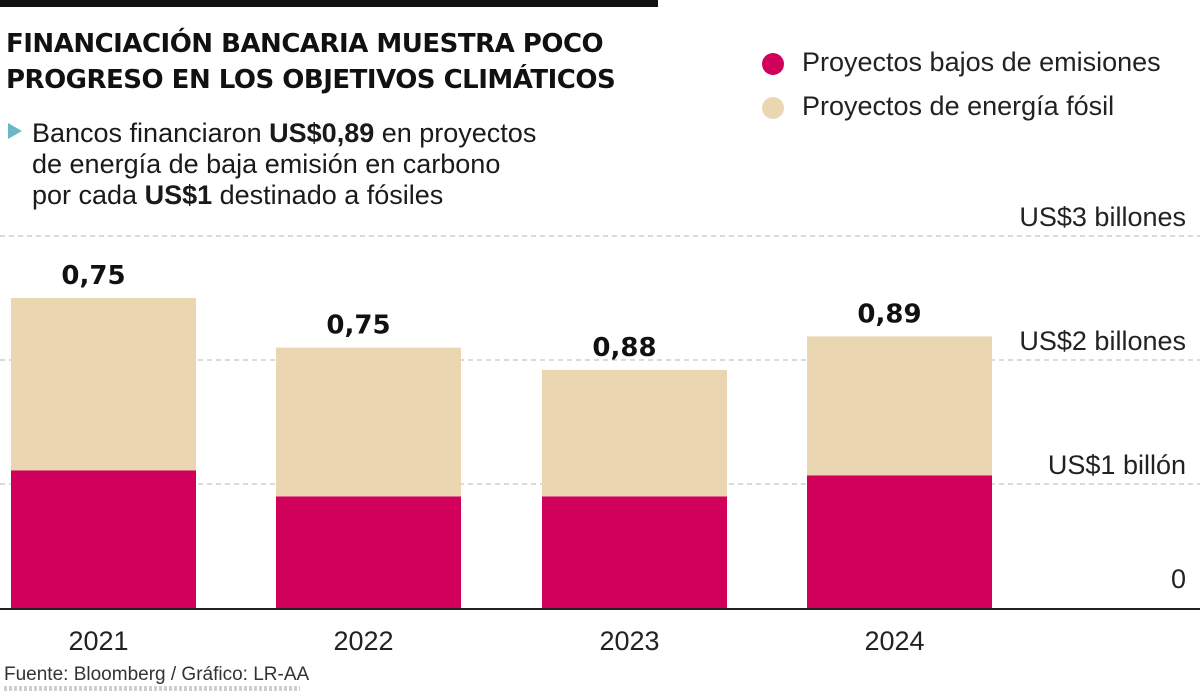 Image resolution: width=1200 pixels, height=692 pixels. What do you see at coordinates (899, 541) in the screenshot?
I see `bar-2024-low-emission` at bounding box center [899, 541].